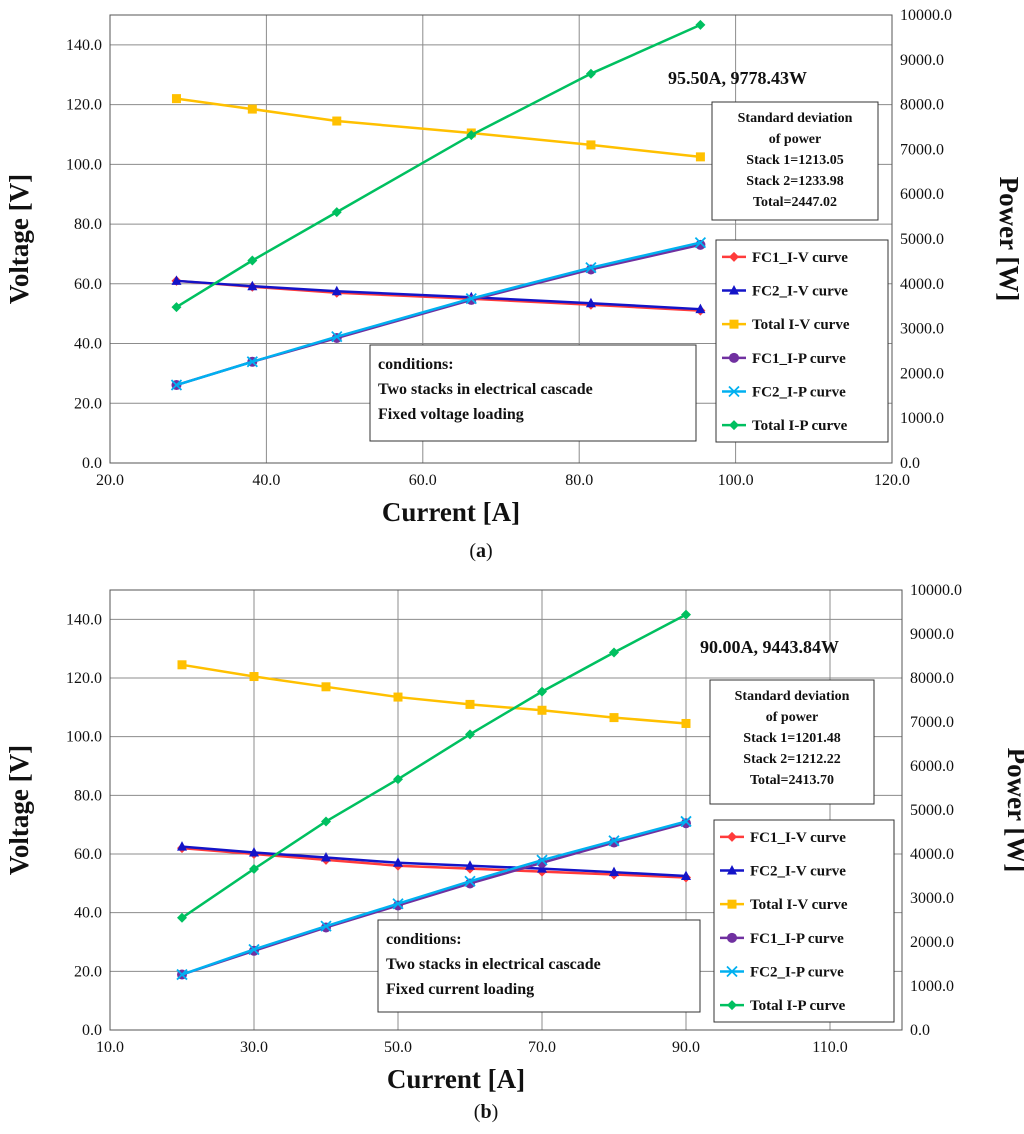  I want to click on peak-callout: 90.00A, 9443.84W, so click(769, 647).